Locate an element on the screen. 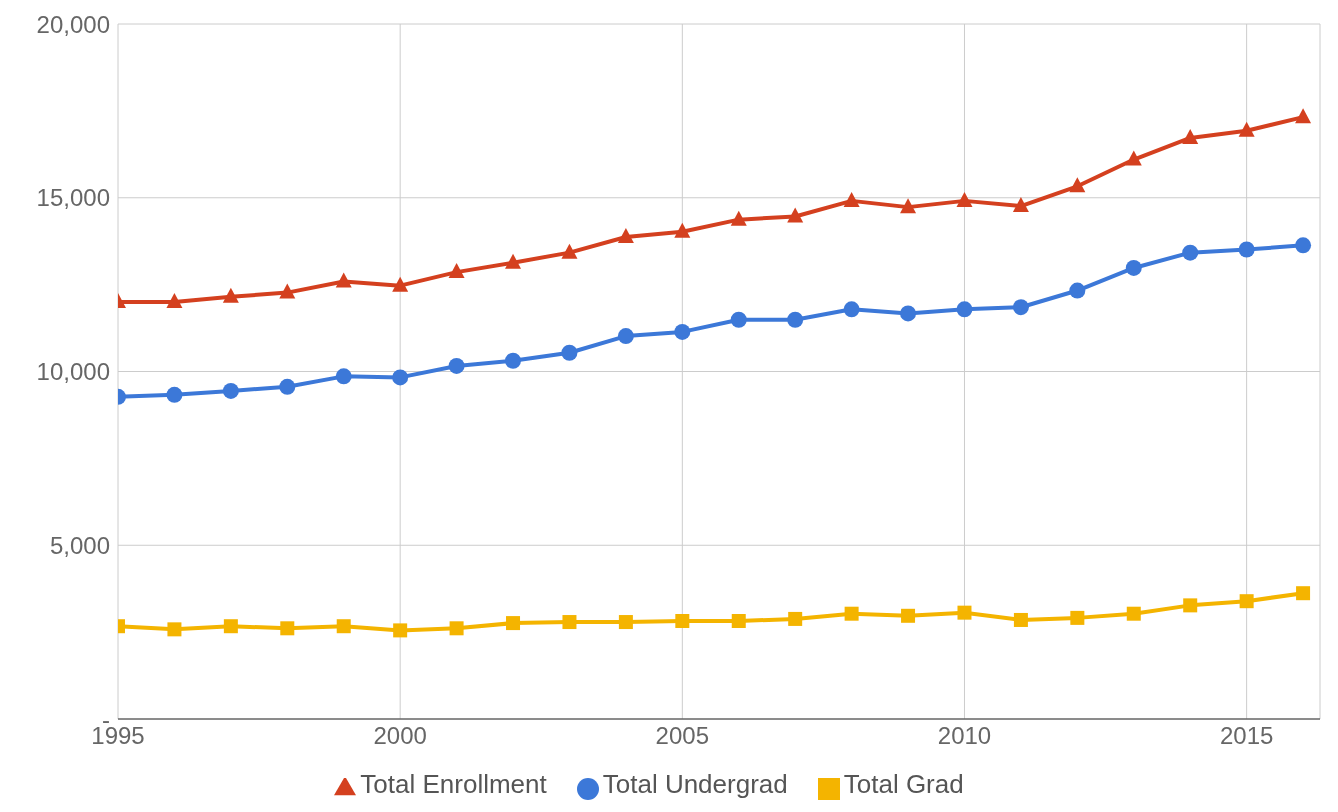 The image size is (1338, 812). y-tick-label: 10,000 is located at coordinates (73, 372).